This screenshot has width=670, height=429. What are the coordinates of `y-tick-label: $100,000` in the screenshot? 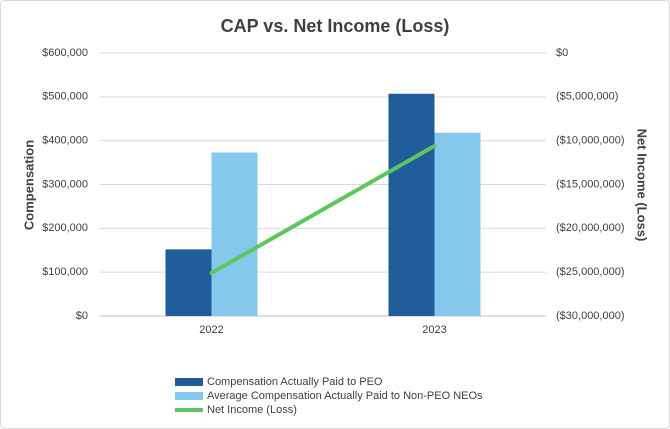 It's located at (65, 272).